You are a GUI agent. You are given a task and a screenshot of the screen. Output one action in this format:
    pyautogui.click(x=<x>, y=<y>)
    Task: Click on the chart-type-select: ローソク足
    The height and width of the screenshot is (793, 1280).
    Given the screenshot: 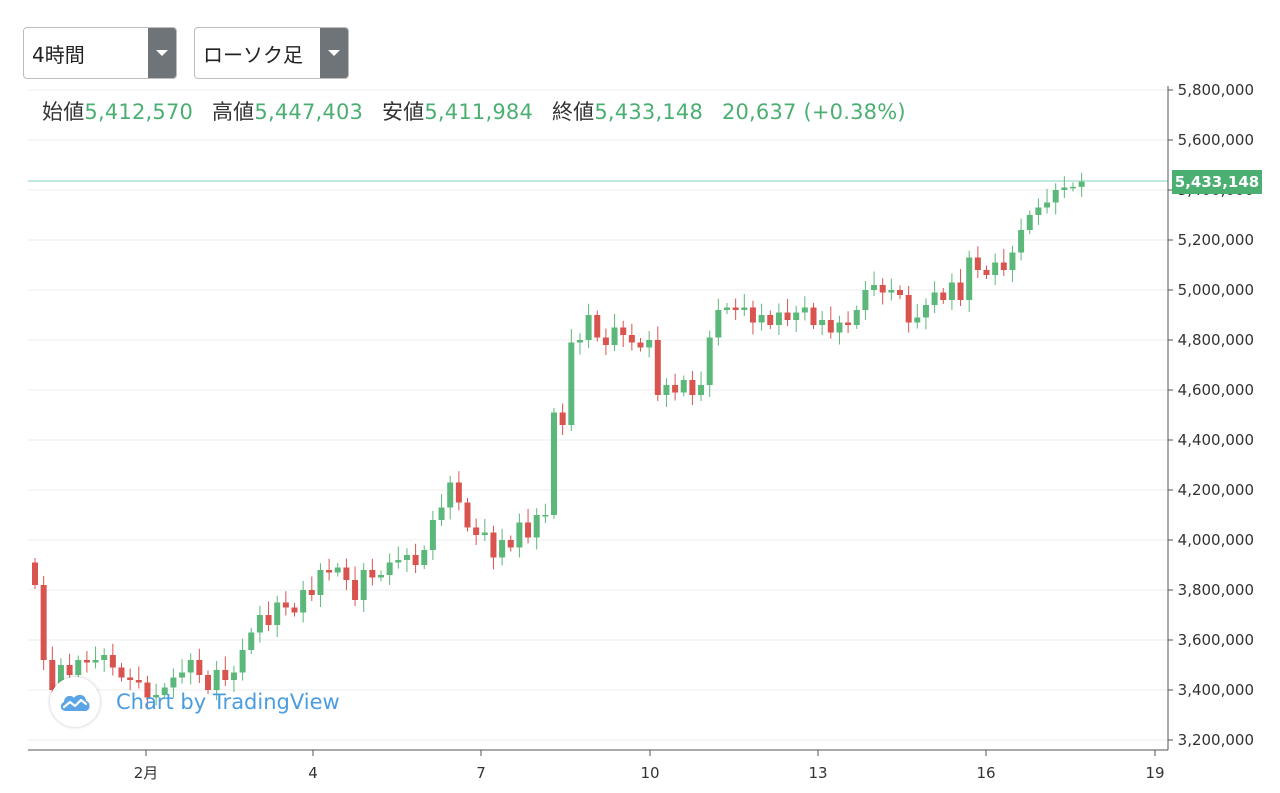 What is the action you would take?
    pyautogui.click(x=271, y=53)
    